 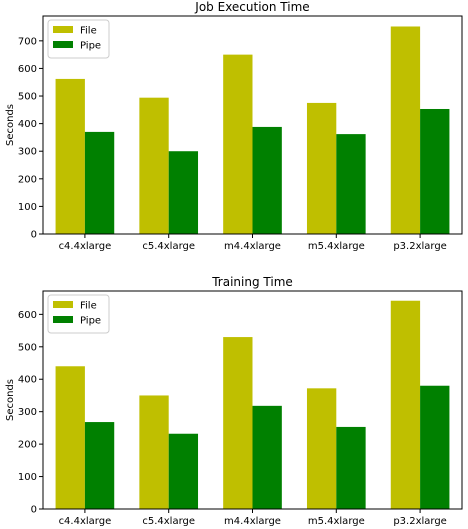 What do you see at coordinates (251, 7) in the screenshot?
I see `chart-title: Job Execution Time` at bounding box center [251, 7].